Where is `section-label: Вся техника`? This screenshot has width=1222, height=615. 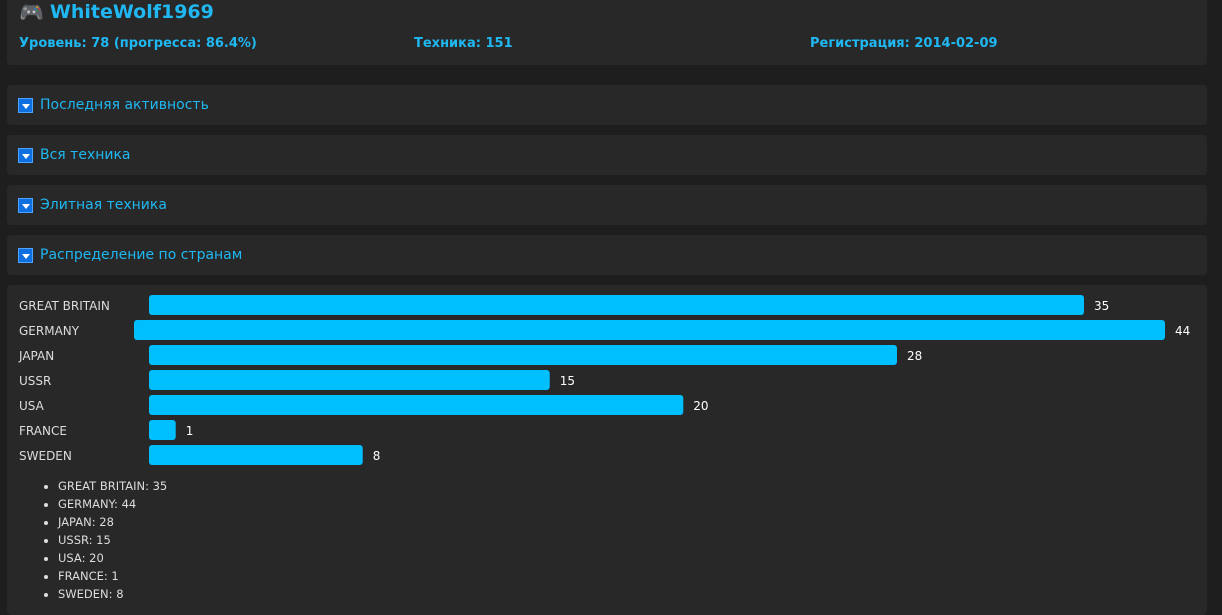
section-label: Вся техника is located at coordinates (85, 155).